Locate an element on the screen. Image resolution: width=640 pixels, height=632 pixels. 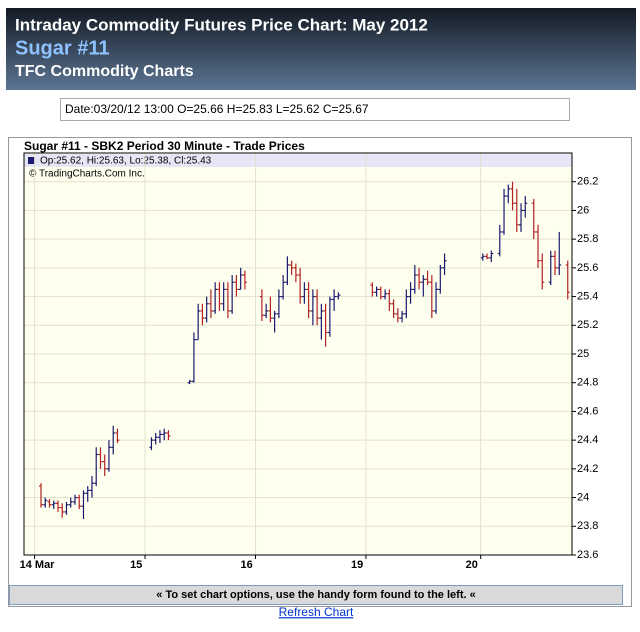
y-tick-label: 24.2 is located at coordinates (587, 469).